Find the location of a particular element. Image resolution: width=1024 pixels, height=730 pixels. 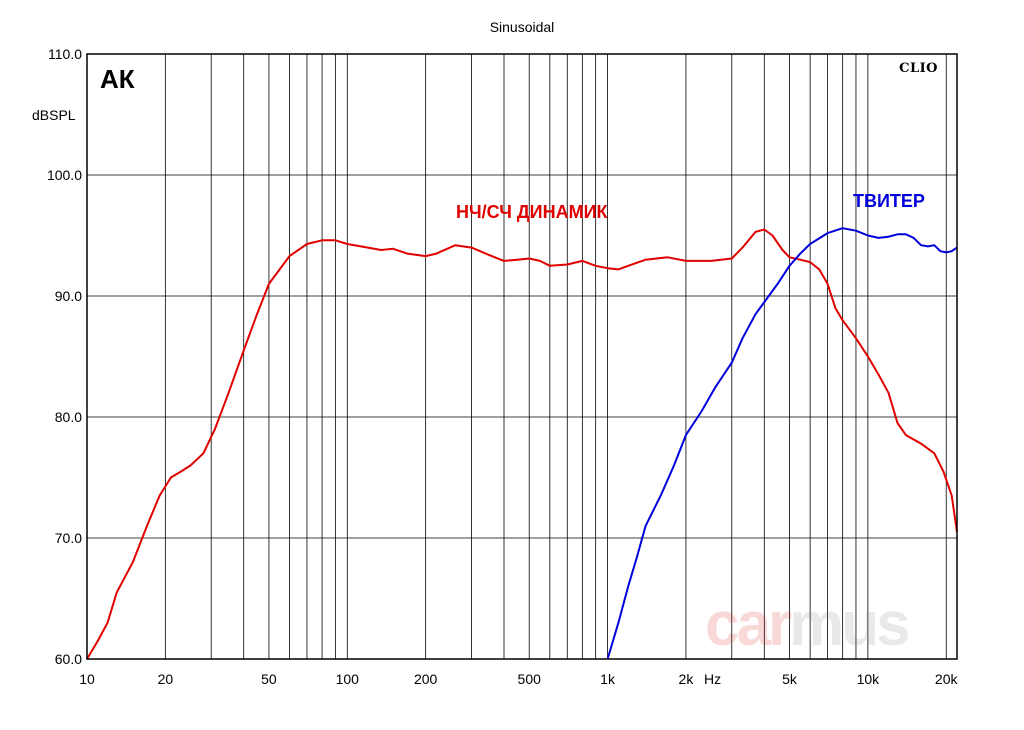

x-tick-label: 200 is located at coordinates (426, 679).